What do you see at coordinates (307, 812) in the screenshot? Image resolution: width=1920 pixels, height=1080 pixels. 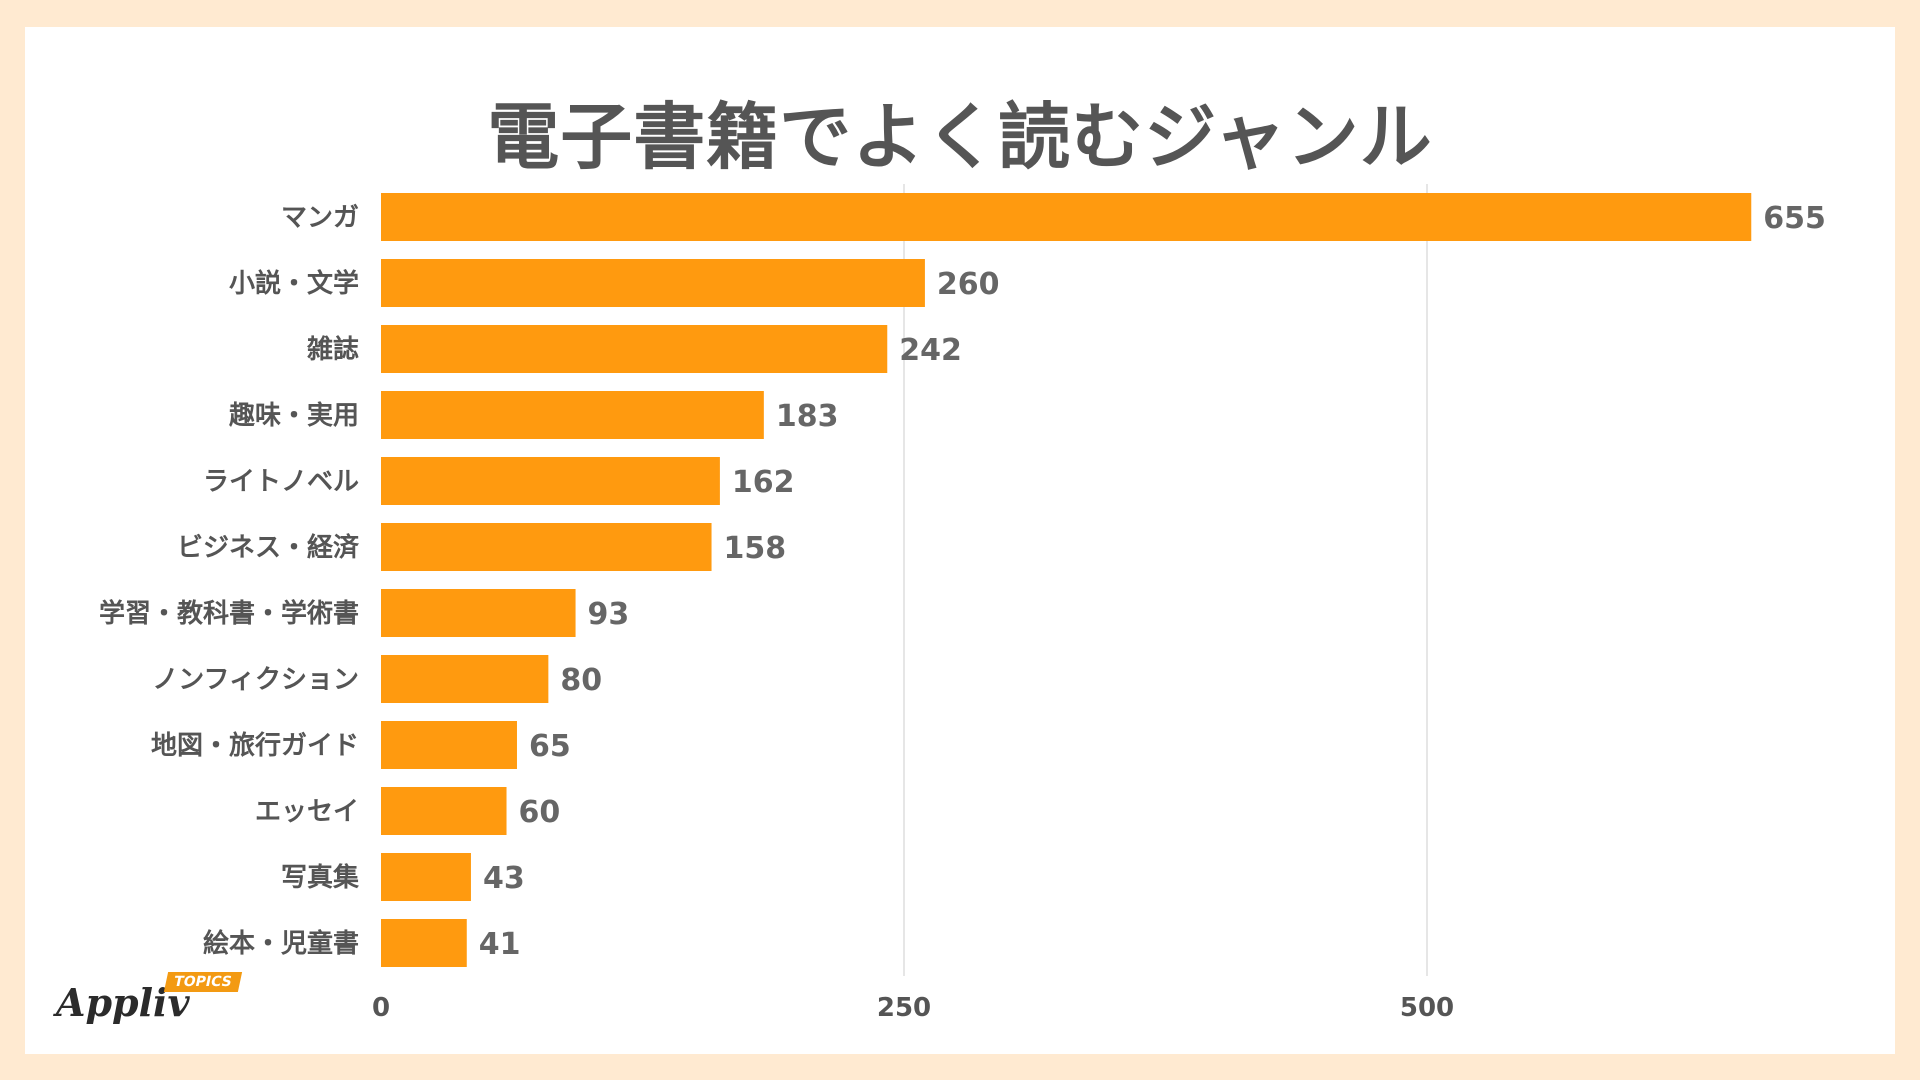 I see `category-label-9: エッセイ` at bounding box center [307, 812].